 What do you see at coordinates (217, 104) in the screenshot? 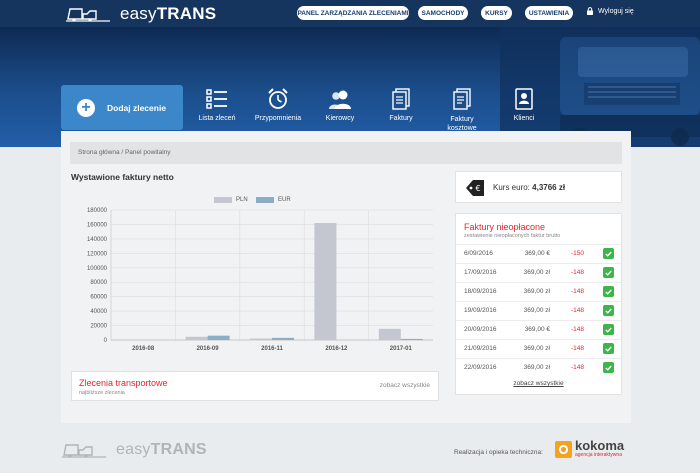
I see `menu-lista-zlecen: Lista zleceń` at bounding box center [217, 104].